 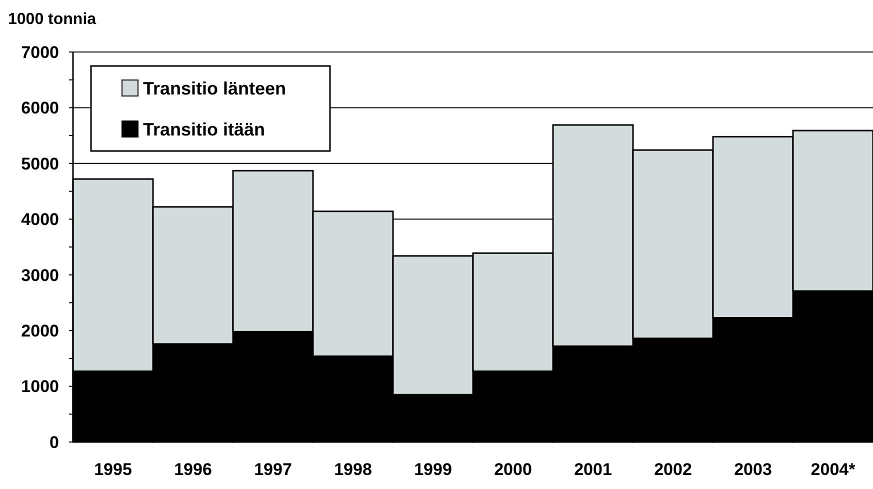 I want to click on x-tick-label: 1995, so click(x=113, y=469).